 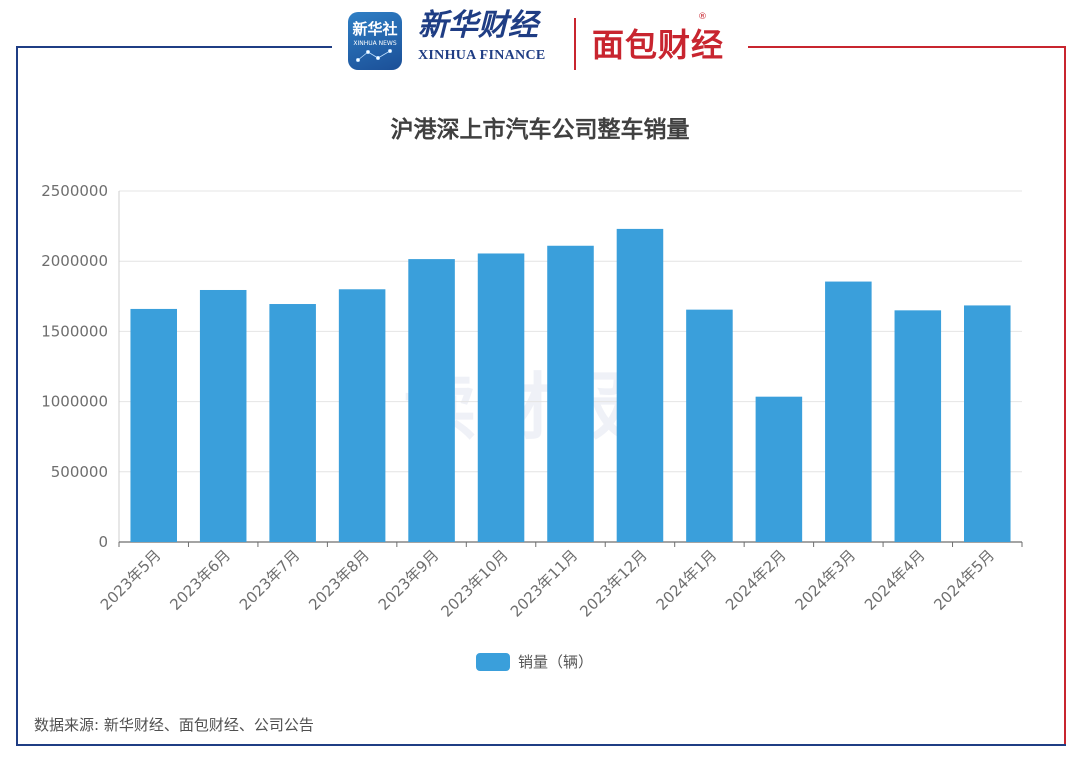 What do you see at coordinates (74, 191) in the screenshot?
I see `y-tick-label: 2500000` at bounding box center [74, 191].